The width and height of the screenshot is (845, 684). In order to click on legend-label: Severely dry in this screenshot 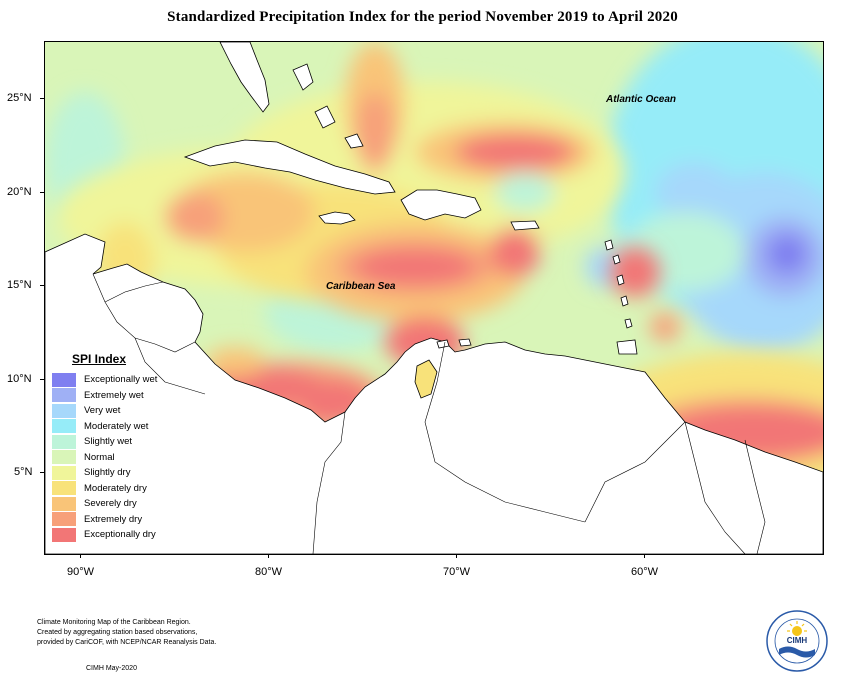, I will do `click(110, 504)`.